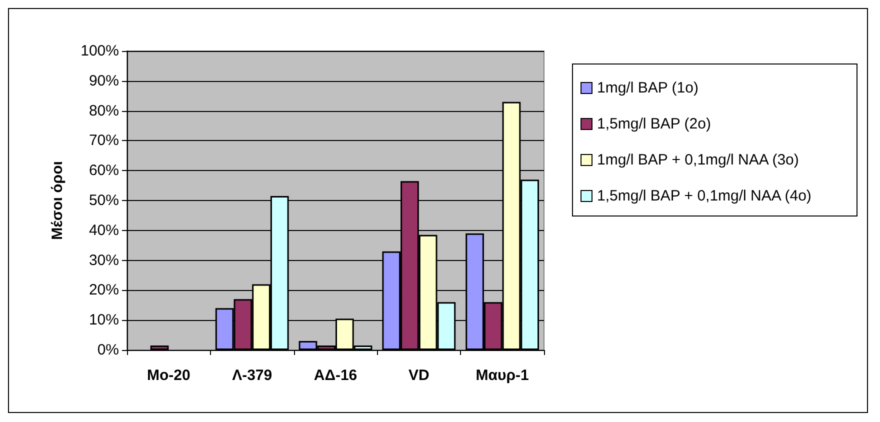 Image resolution: width=880 pixels, height=422 pixels. What do you see at coordinates (168, 375) in the screenshot?
I see `x-tick-label: Mo-20` at bounding box center [168, 375].